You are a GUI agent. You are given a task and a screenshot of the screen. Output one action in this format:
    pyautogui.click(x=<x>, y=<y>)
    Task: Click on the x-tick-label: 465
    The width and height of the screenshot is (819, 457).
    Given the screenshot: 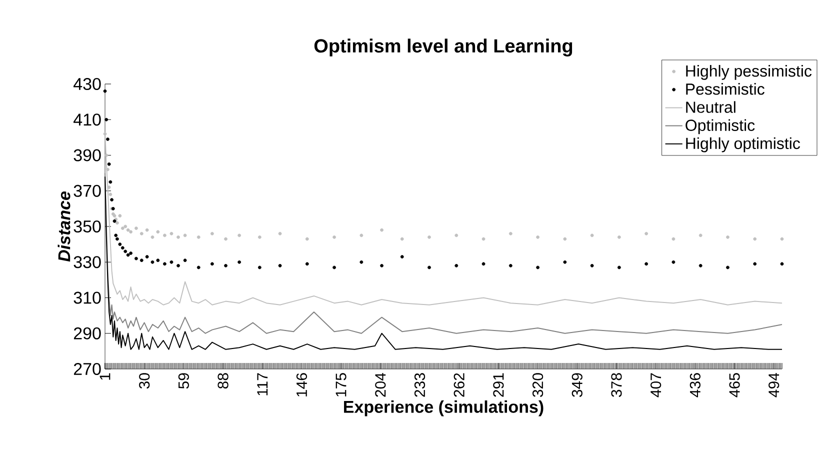 What is the action you would take?
    pyautogui.click(x=734, y=385)
    